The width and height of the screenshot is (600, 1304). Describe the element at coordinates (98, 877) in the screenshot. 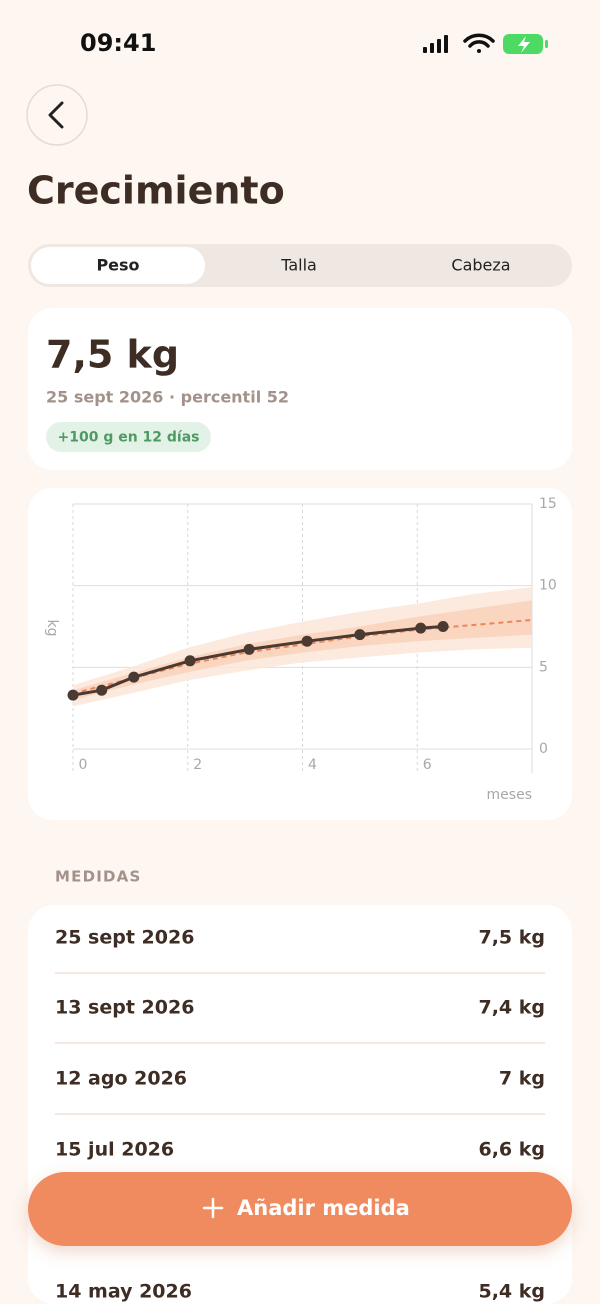

I see `section-title: MEDIDAS` at that location.